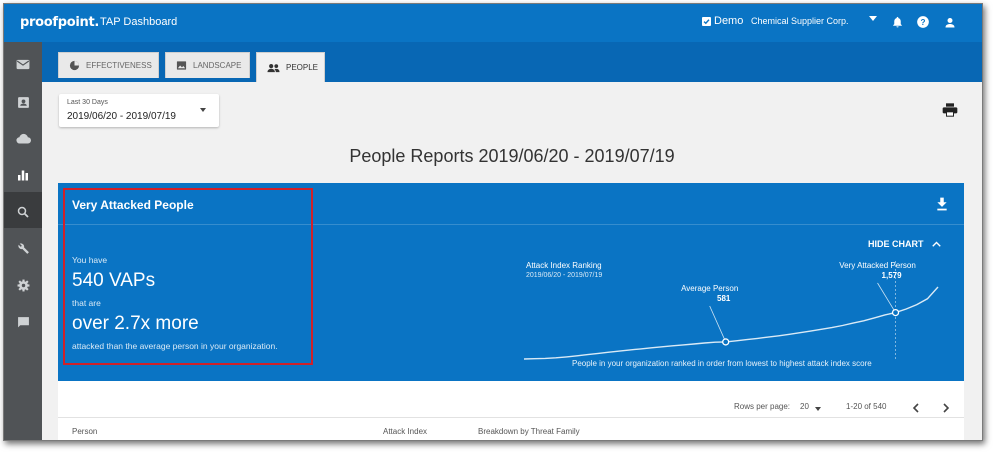 This screenshot has width=993, height=452. What do you see at coordinates (23, 102) in the screenshot?
I see `contact-card-icon` at bounding box center [23, 102].